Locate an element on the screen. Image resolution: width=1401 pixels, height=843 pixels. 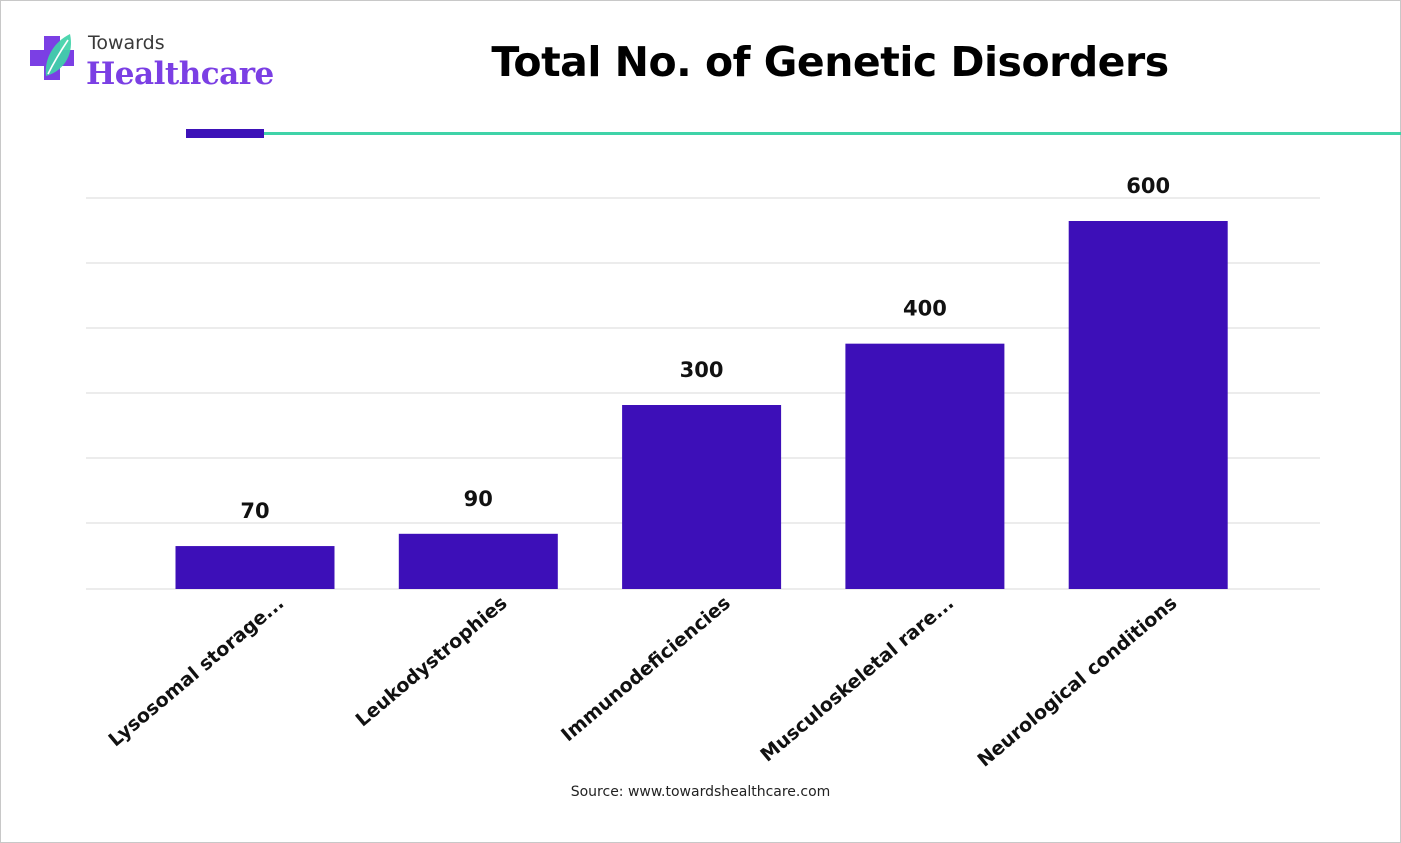
chart-title: Total No. of Genetic Disorders is located at coordinates (830, 62).